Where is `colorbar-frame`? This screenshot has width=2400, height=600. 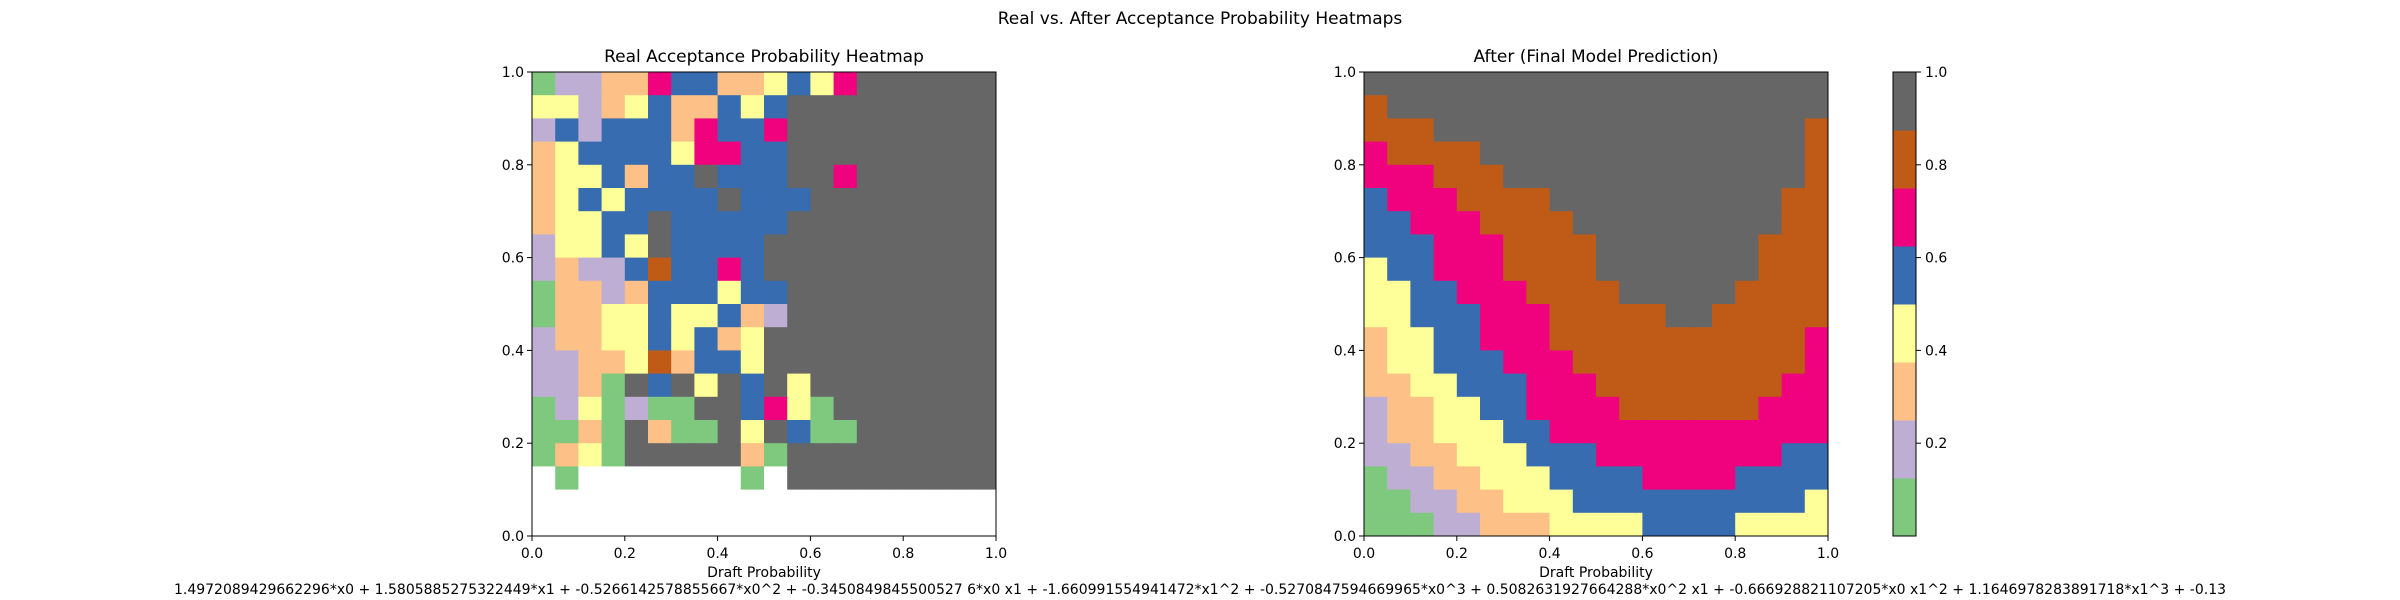
colorbar-frame is located at coordinates (1904, 304).